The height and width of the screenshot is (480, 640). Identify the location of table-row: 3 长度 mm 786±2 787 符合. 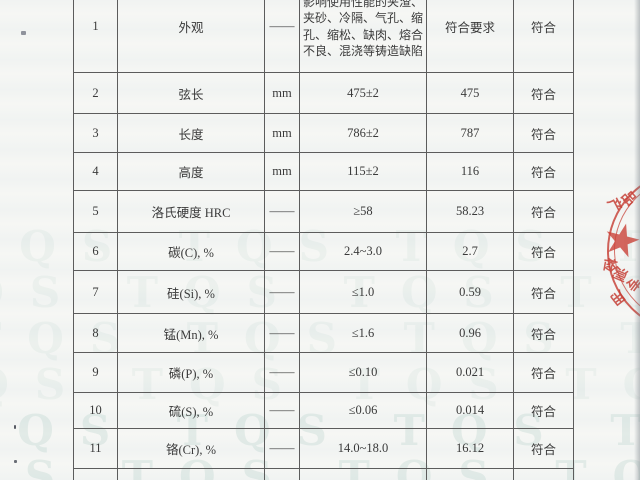
(323, 133).